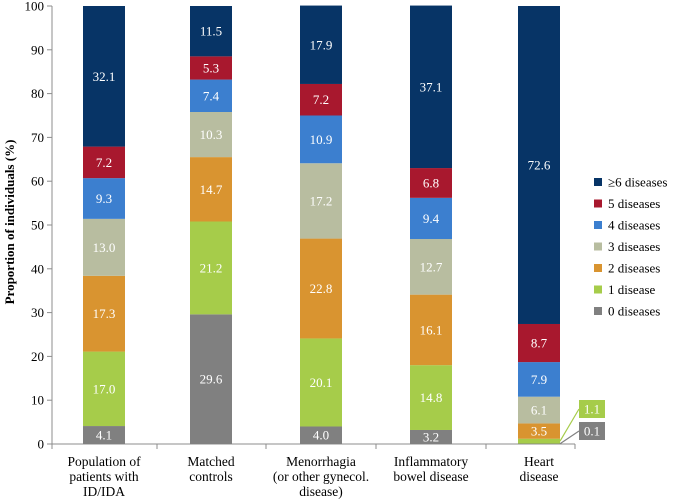 This screenshot has width=685, height=499. What do you see at coordinates (35, 7) in the screenshot?
I see `y-tick-label: 100` at bounding box center [35, 7].